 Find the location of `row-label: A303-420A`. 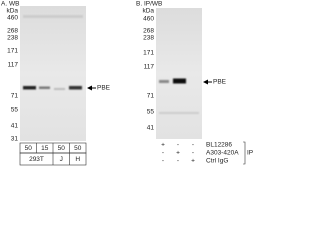

row-label: A303-420A is located at coordinates (222, 153).